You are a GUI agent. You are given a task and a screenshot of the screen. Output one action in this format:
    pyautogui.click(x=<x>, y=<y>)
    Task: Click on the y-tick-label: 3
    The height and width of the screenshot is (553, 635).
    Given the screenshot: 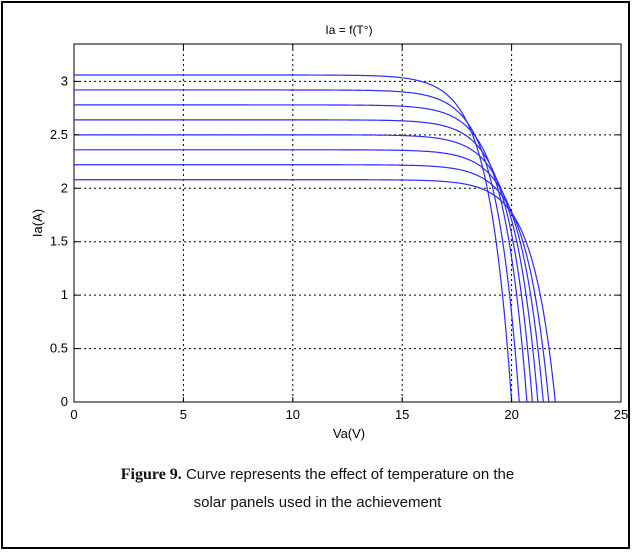 What is the action you would take?
    pyautogui.click(x=64, y=80)
    